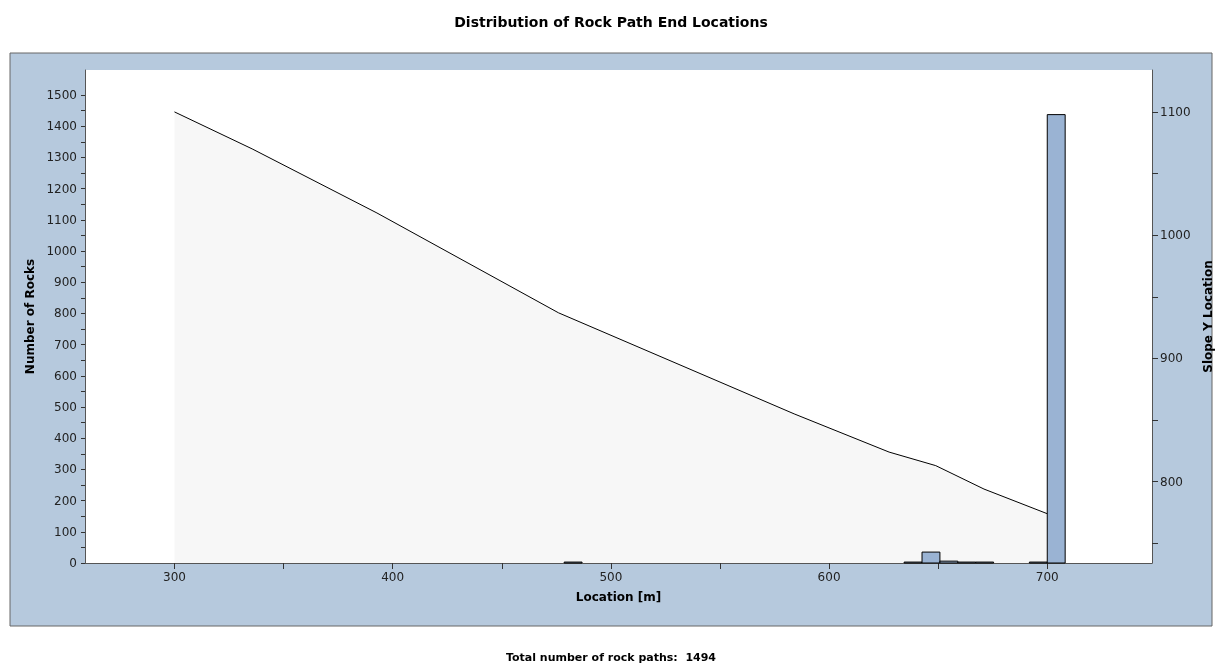 Image resolution: width=1222 pixels, height=666 pixels. I want to click on y-tick-label: 1300, so click(61, 157).